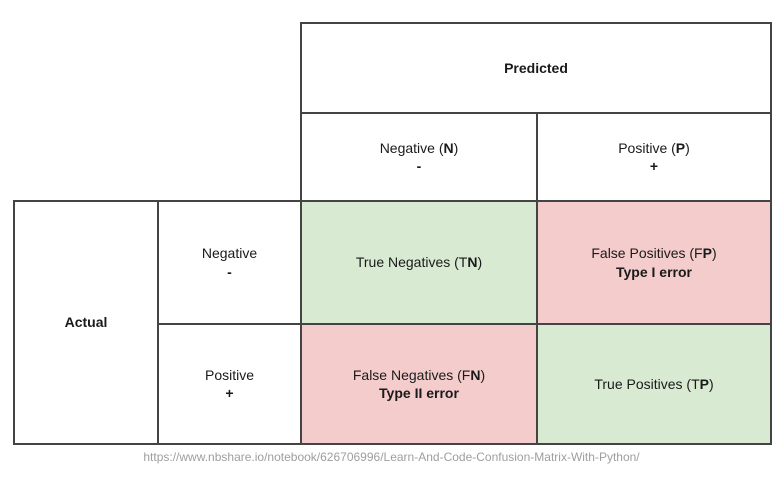 The height and width of the screenshot is (479, 783). I want to click on predicted-positive-label-bold: P, so click(680, 147).